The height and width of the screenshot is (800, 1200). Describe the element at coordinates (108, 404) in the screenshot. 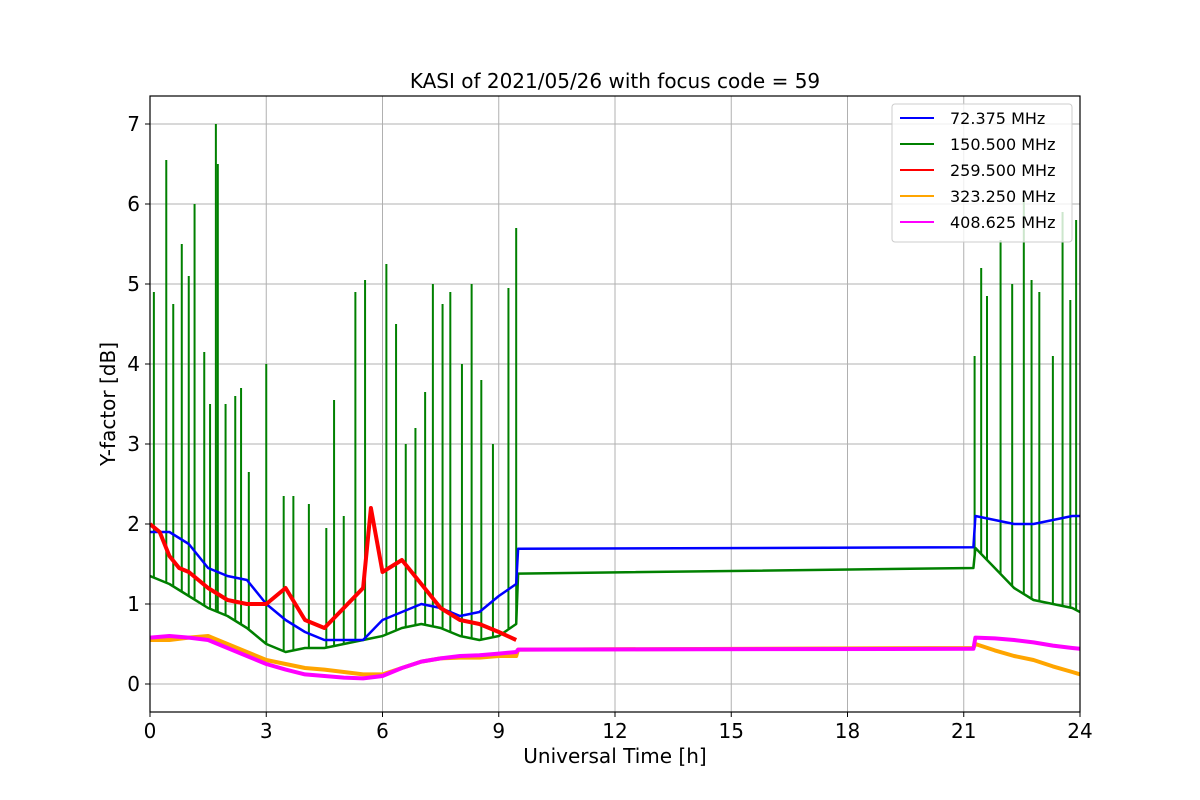

I see `y-axis-label: Y-factor [dB]` at that location.